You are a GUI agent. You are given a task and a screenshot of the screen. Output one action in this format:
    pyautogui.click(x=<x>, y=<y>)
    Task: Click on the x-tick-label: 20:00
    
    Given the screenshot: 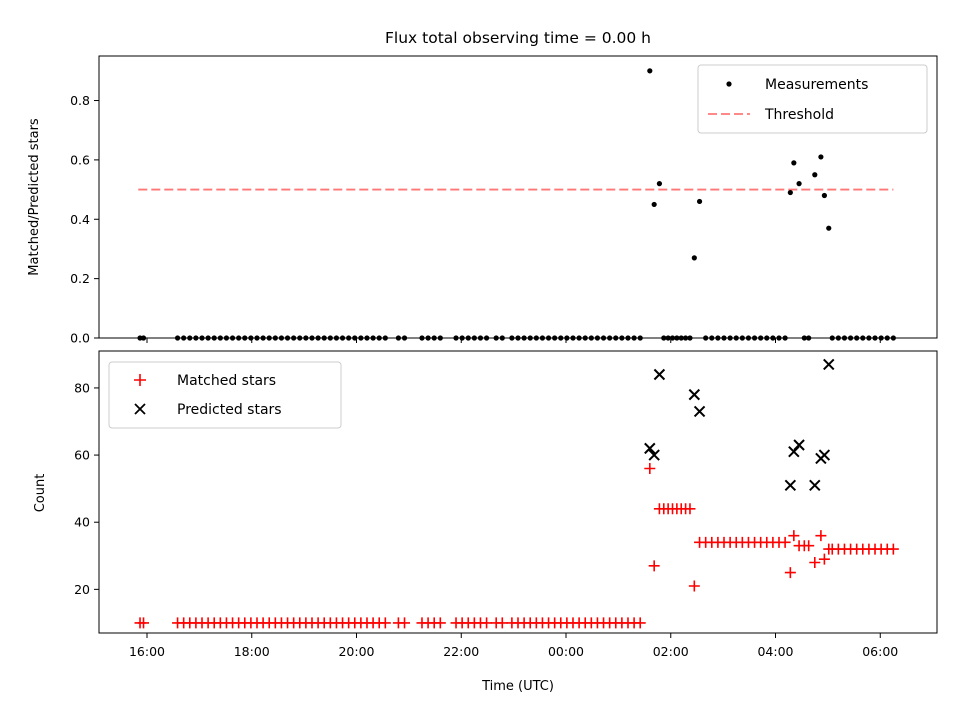 What is the action you would take?
    pyautogui.click(x=356, y=651)
    